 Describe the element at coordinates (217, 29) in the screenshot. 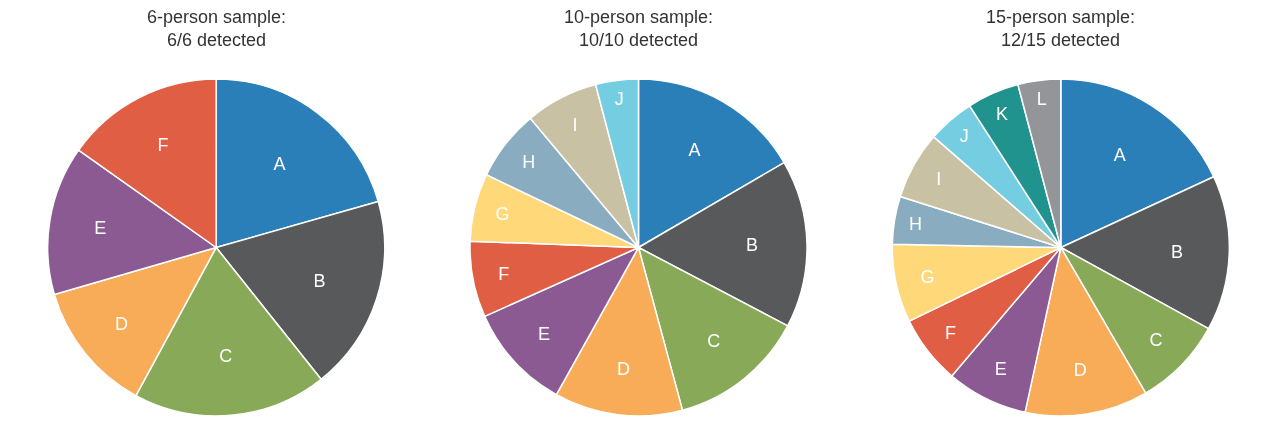

I see `chart-title: 6-person sample: 6/6 detected` at that location.